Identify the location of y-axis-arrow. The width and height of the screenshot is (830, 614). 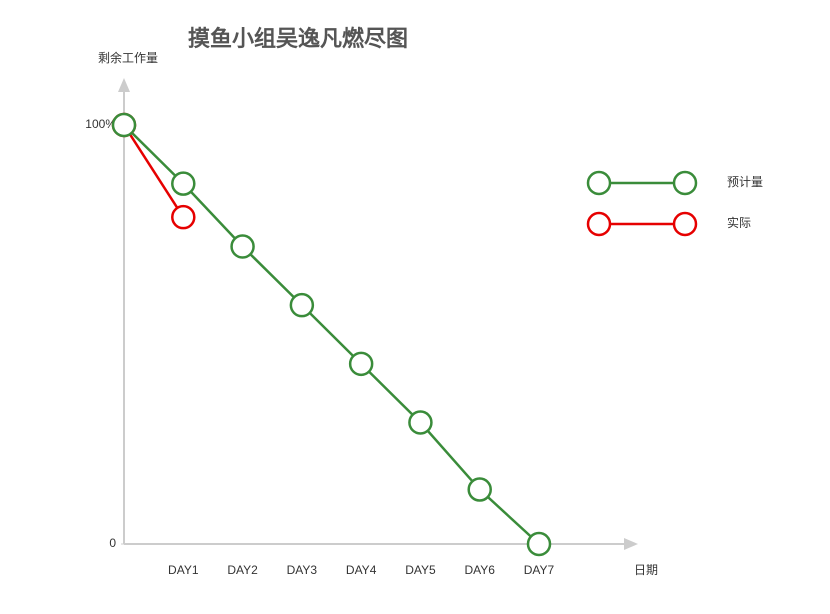
(124, 85).